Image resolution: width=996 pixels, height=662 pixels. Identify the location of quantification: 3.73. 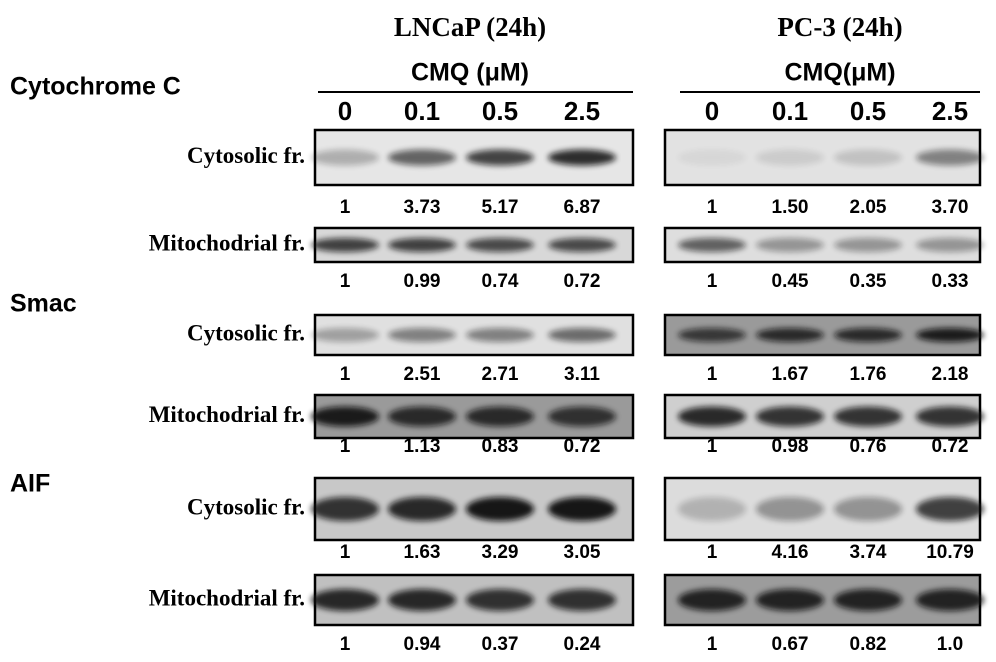
(422, 207).